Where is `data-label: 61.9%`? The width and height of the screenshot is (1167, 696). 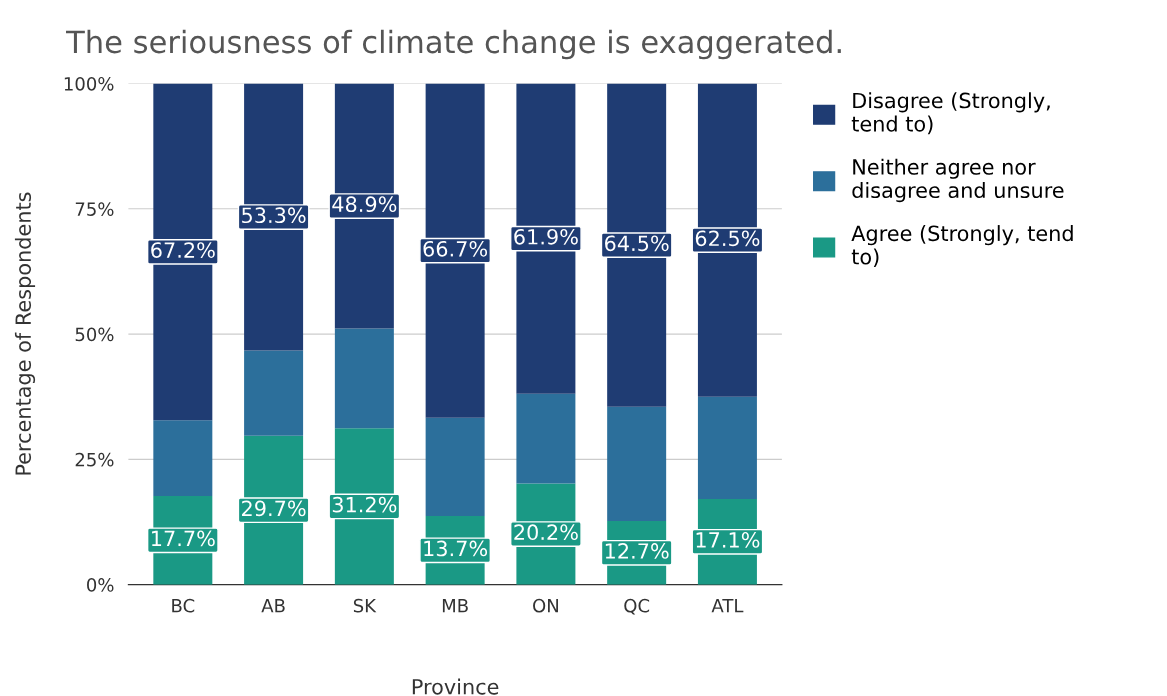 data-label: 61.9% is located at coordinates (546, 236).